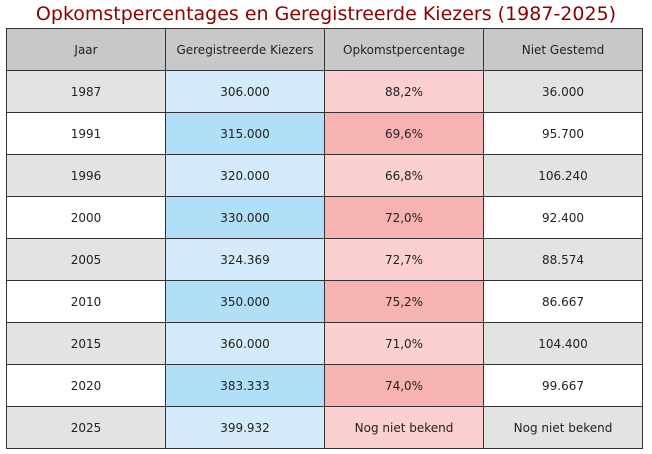 Image resolution: width=652 pixels, height=454 pixels. I want to click on table-row: 2005 324.369 72,7% 88.574, so click(324, 259).